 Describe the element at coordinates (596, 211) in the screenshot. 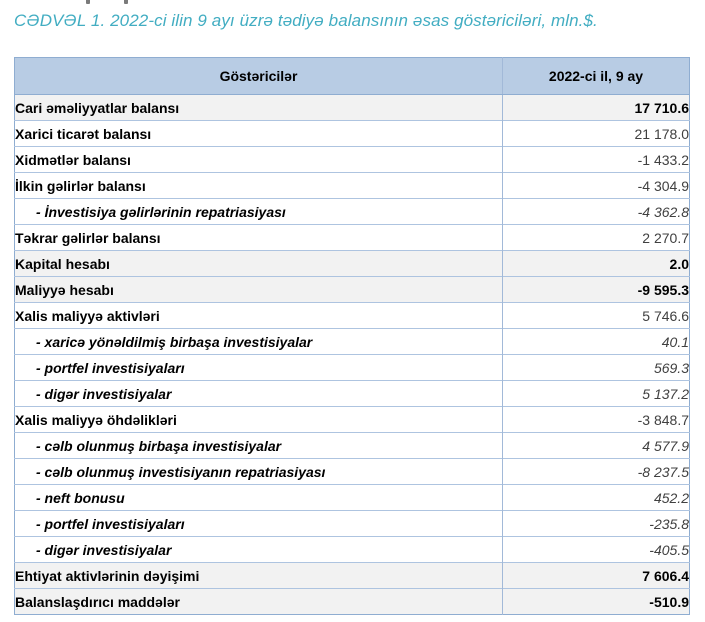

I see `row-value: -4 362.8` at that location.